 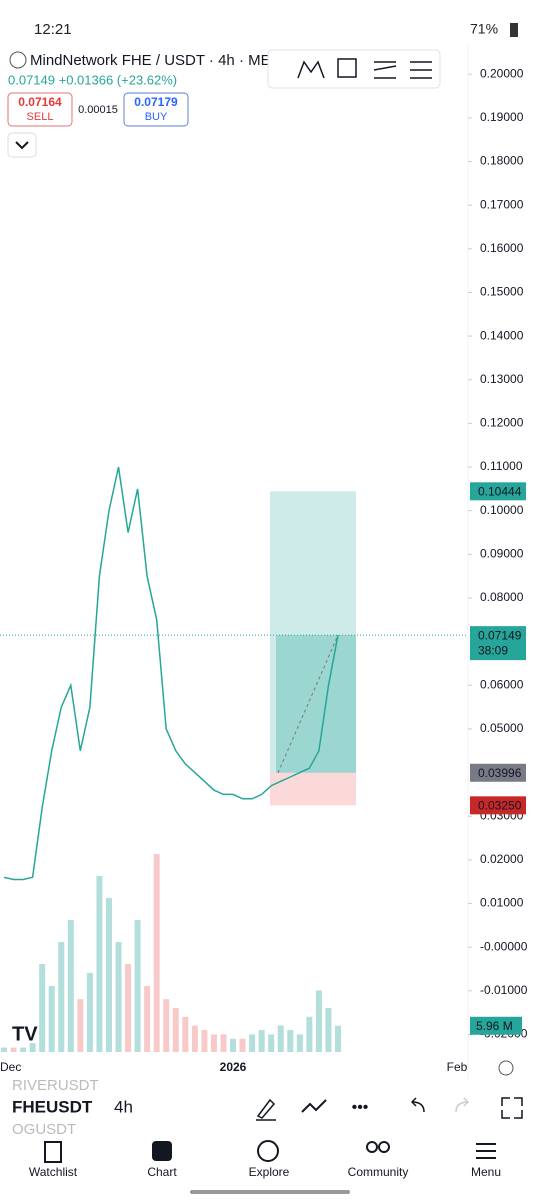 I want to click on y-tick-label: 0.10000, so click(x=502, y=510).